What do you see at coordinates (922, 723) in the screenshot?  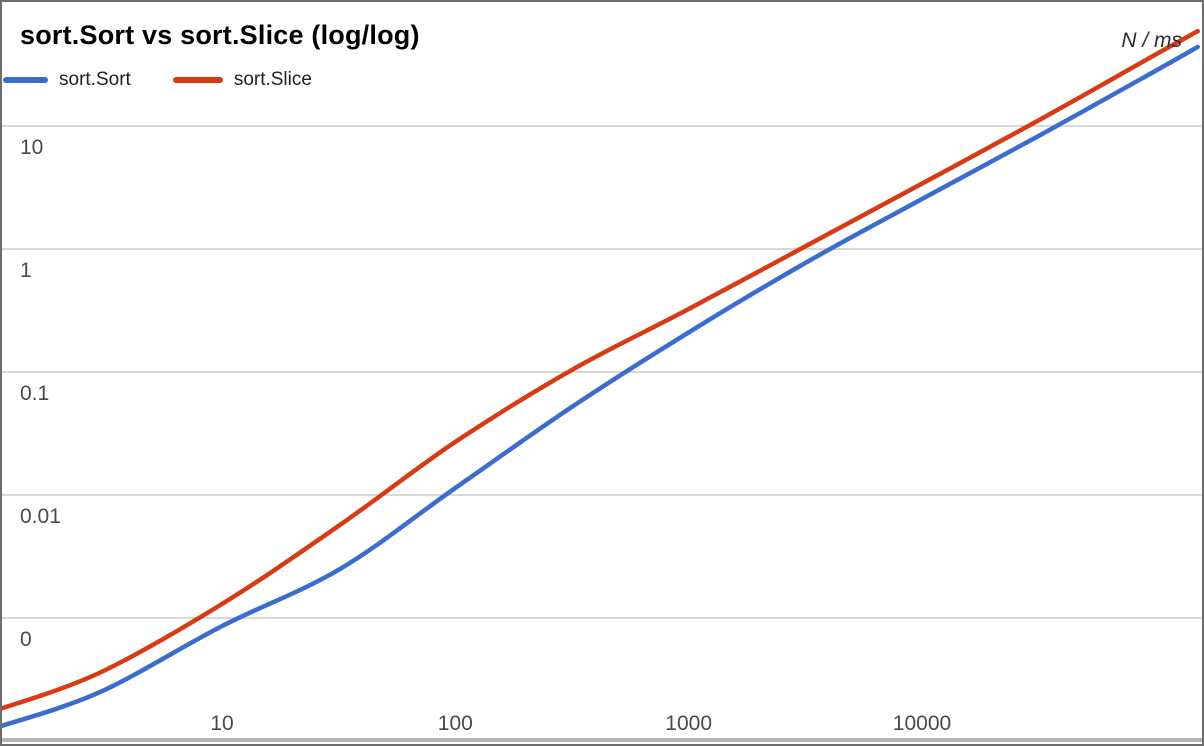 I see `x-tick-label: 10000` at bounding box center [922, 723].